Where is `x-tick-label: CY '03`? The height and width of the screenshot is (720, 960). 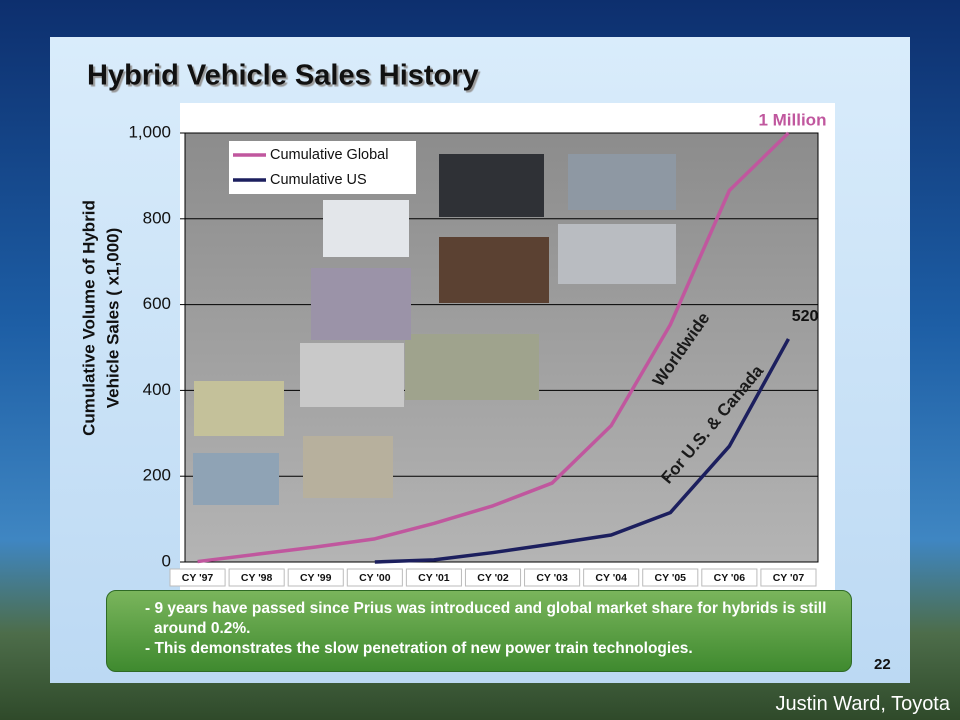 x-tick-label: CY '03 is located at coordinates (552, 578).